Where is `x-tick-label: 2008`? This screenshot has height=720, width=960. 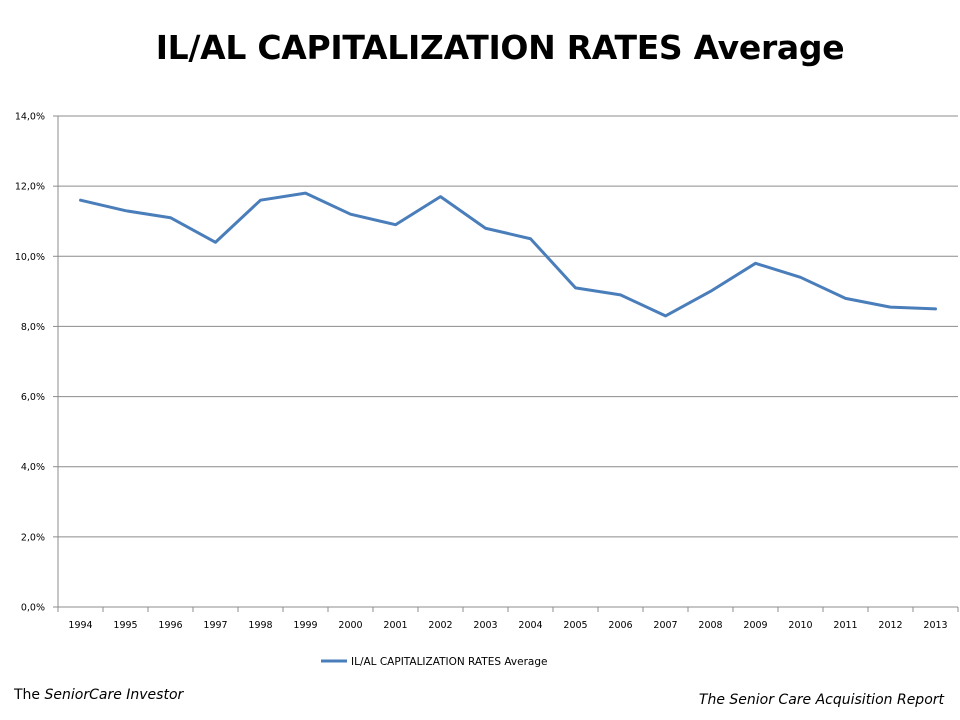 x-tick-label: 2008 is located at coordinates (710, 625).